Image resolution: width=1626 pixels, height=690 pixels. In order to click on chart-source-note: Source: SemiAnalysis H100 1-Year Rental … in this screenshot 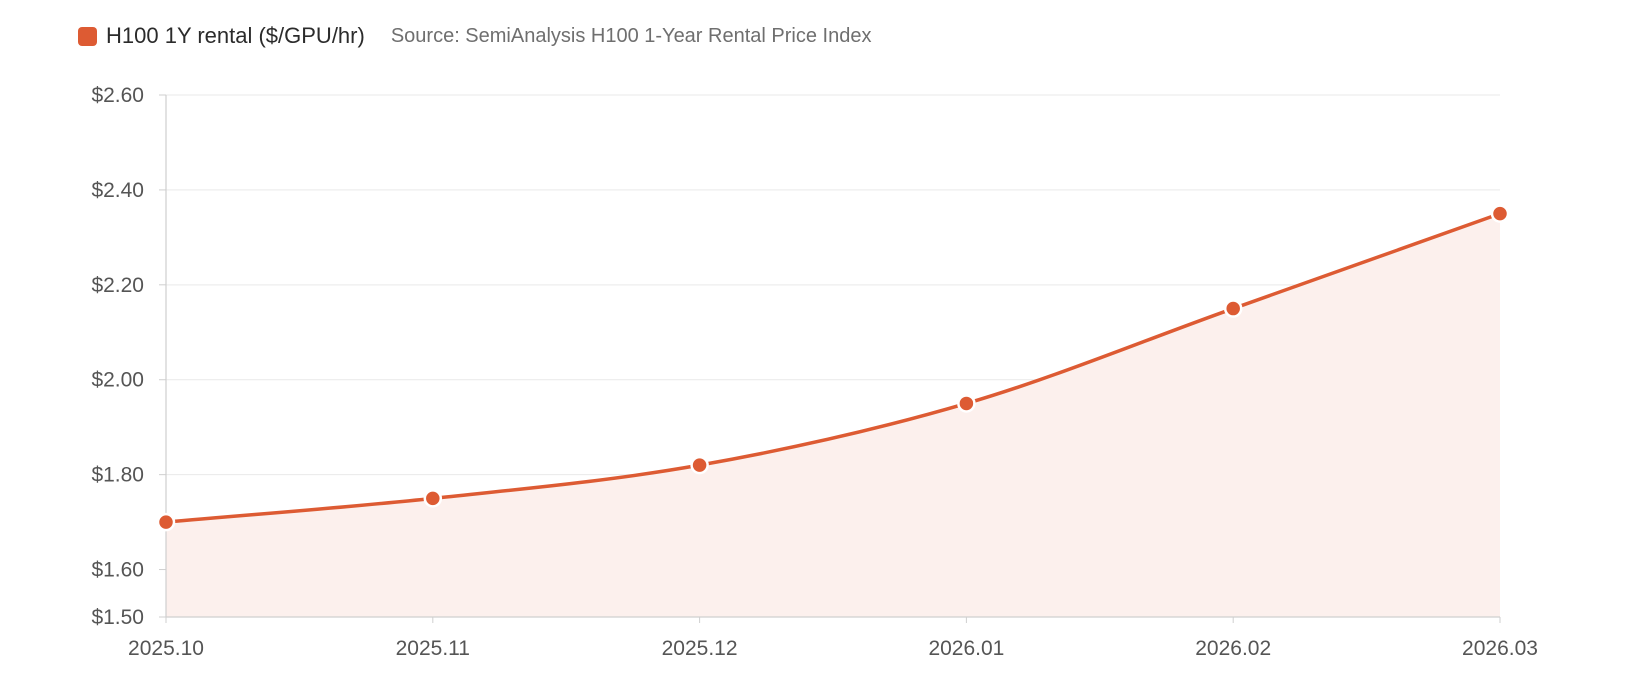, I will do `click(631, 35)`.